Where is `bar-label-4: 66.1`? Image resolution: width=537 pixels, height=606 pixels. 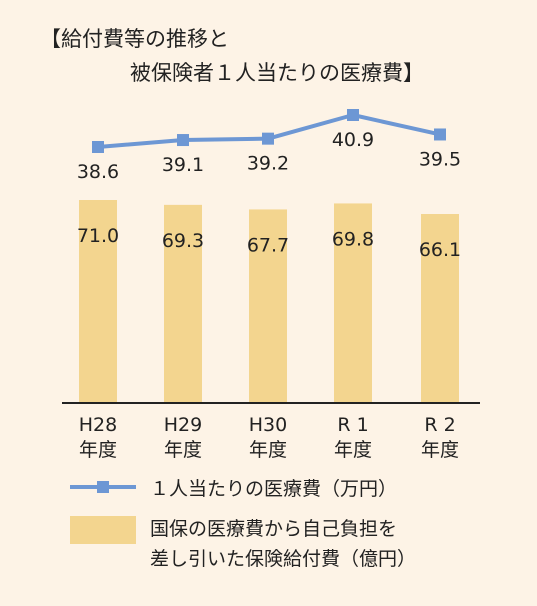 bar-label-4: 66.1 is located at coordinates (440, 250).